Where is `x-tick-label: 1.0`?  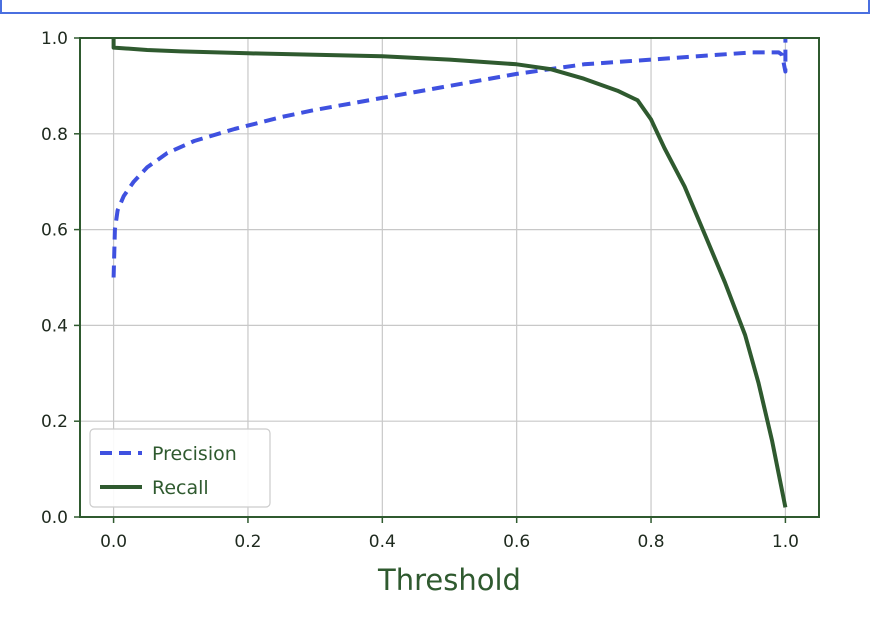 x-tick-label: 1.0 is located at coordinates (785, 542).